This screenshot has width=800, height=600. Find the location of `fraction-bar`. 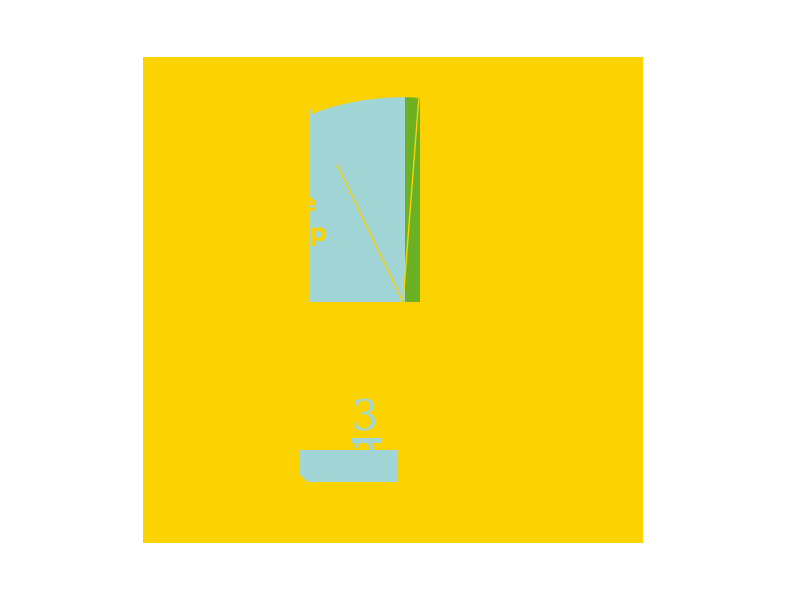

fraction-bar is located at coordinates (366, 440).